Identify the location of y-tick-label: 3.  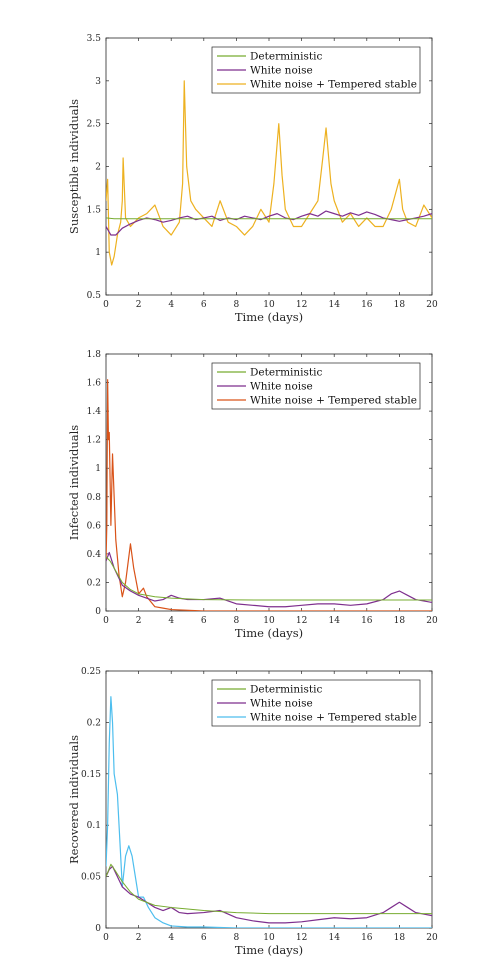
(98, 82).